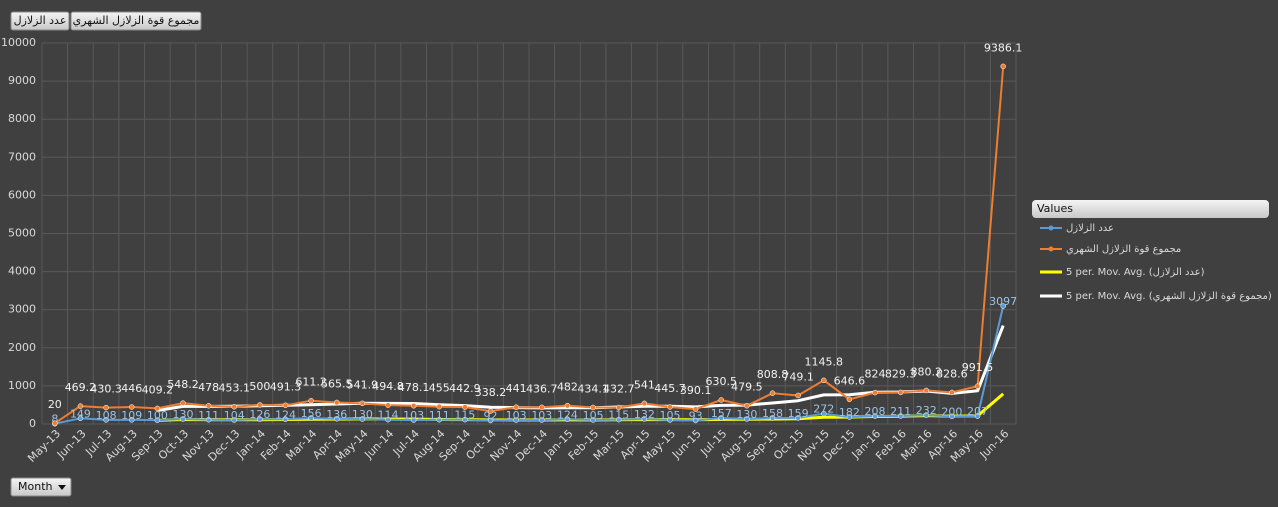 This screenshot has width=1278, height=507. Describe the element at coordinates (208, 387) in the screenshot. I see `data-label: 478` at that location.